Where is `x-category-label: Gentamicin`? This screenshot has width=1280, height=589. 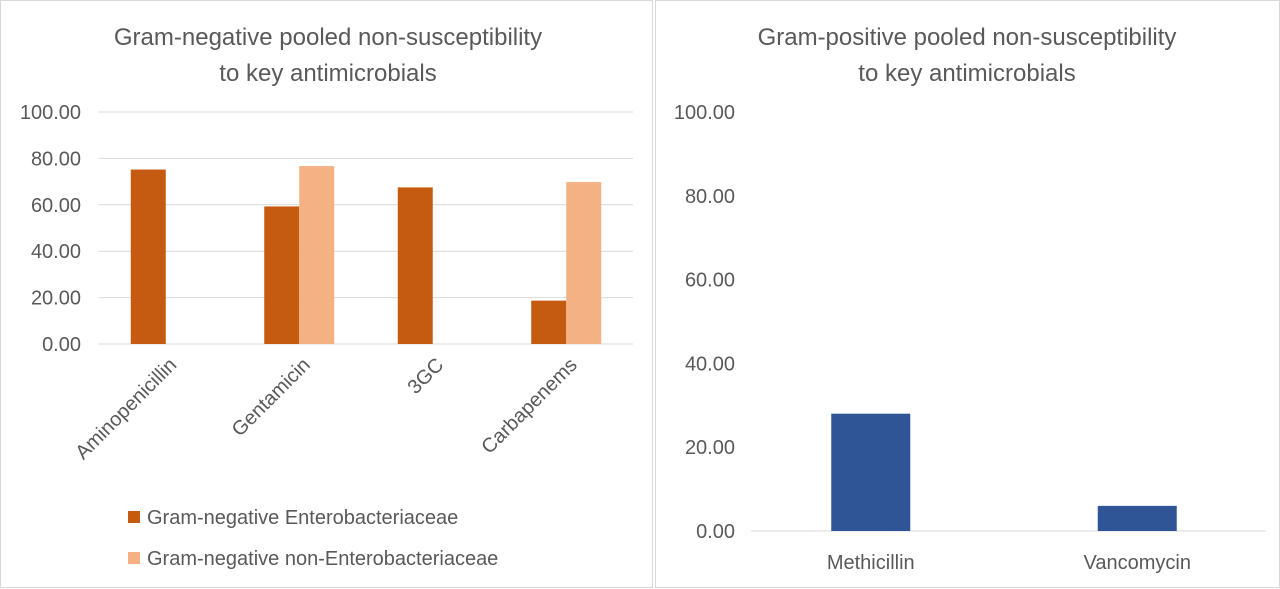
x-category-label: Gentamicin is located at coordinates (271, 397).